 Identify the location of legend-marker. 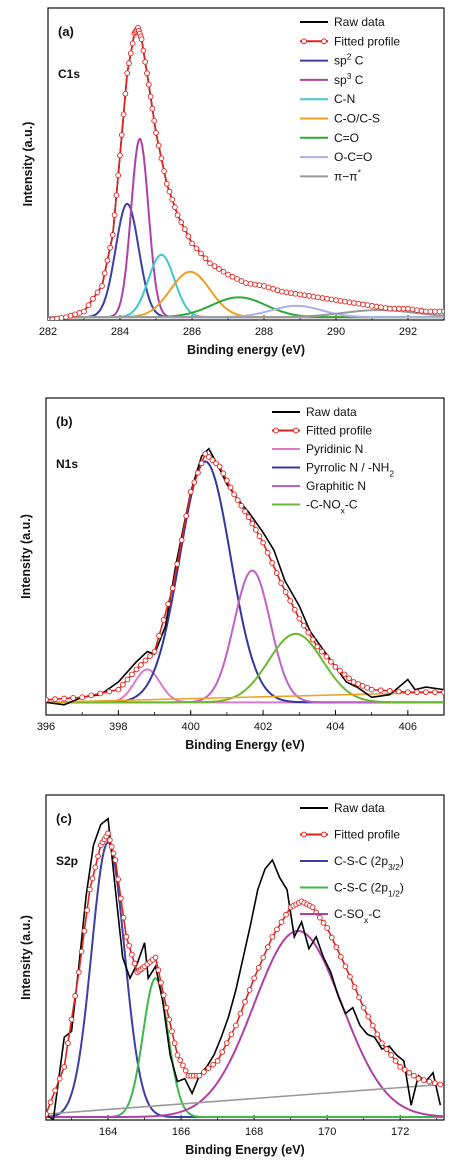
(304, 41).